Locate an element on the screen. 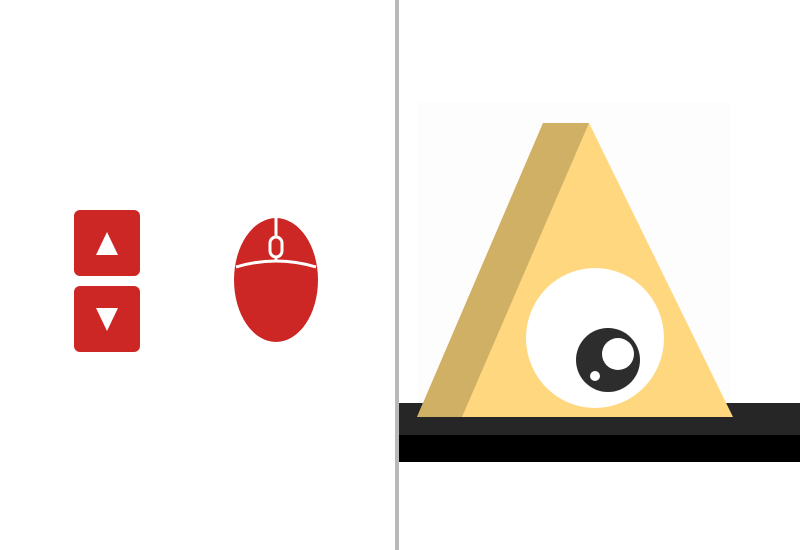 The width and height of the screenshot is (800, 550). character-side is located at coordinates (503, 270).